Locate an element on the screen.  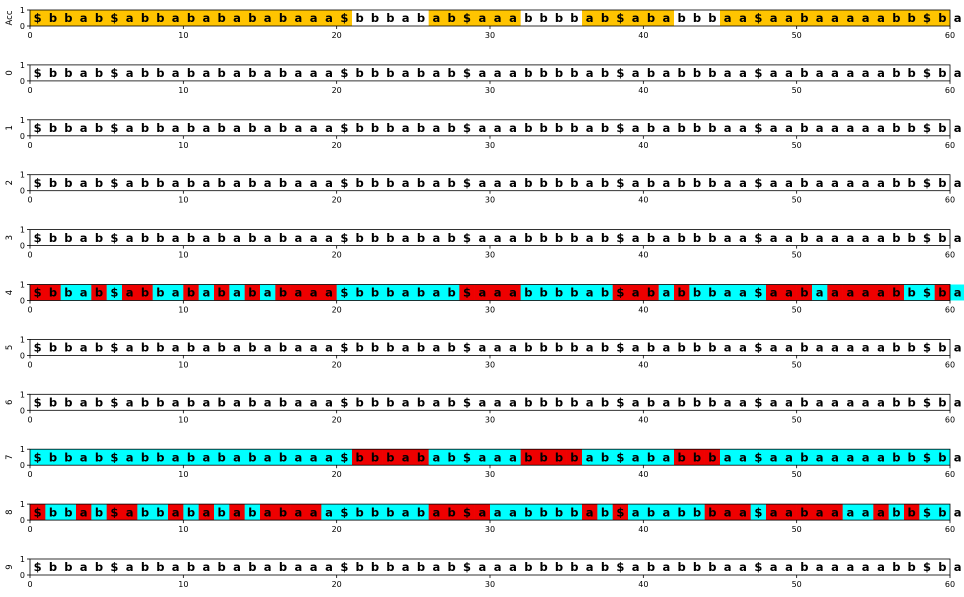
y-tick-label: 0 is located at coordinates (22, 136).